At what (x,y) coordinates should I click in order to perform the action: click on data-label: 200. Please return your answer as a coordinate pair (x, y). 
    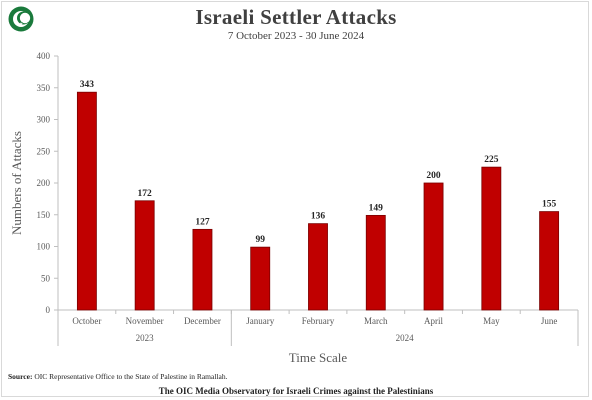
    Looking at the image, I should click on (433, 176).